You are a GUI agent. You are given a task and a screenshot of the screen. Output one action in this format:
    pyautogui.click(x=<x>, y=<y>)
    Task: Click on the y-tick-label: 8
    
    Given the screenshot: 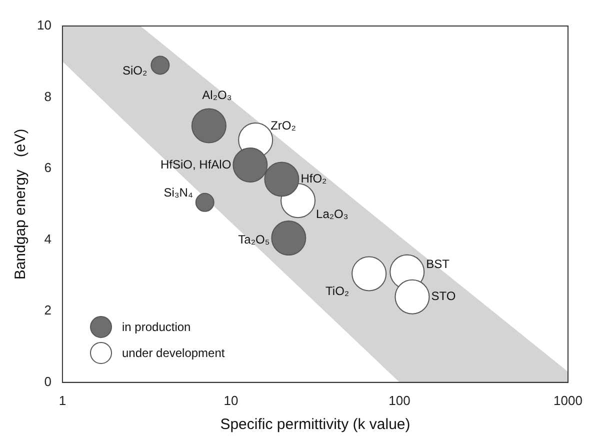 What is the action you would take?
    pyautogui.click(x=48, y=96)
    